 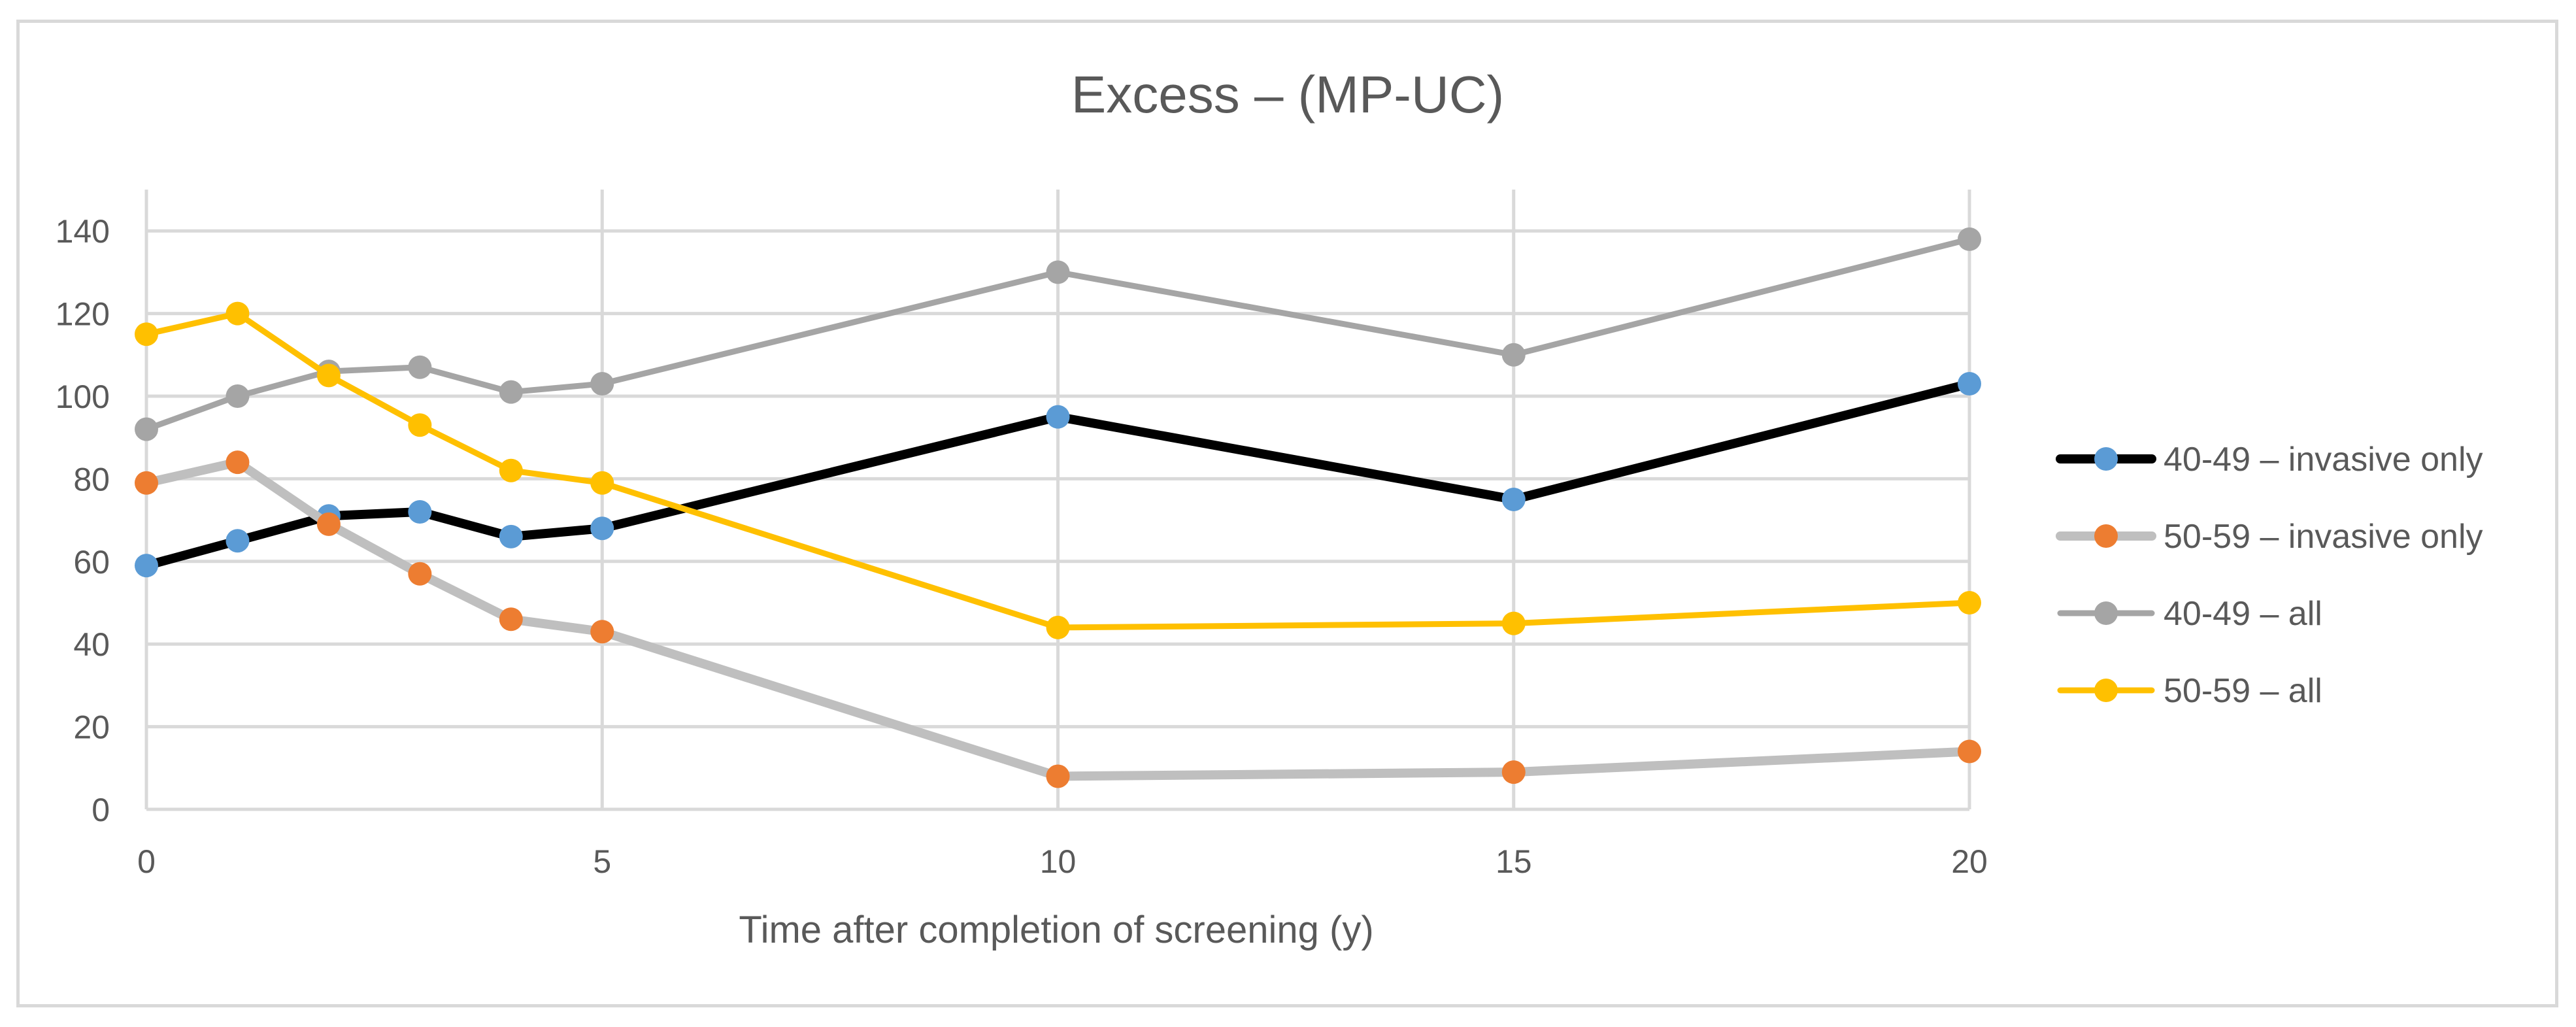 What do you see at coordinates (83, 397) in the screenshot?
I see `y-tick-label-100: 100` at bounding box center [83, 397].